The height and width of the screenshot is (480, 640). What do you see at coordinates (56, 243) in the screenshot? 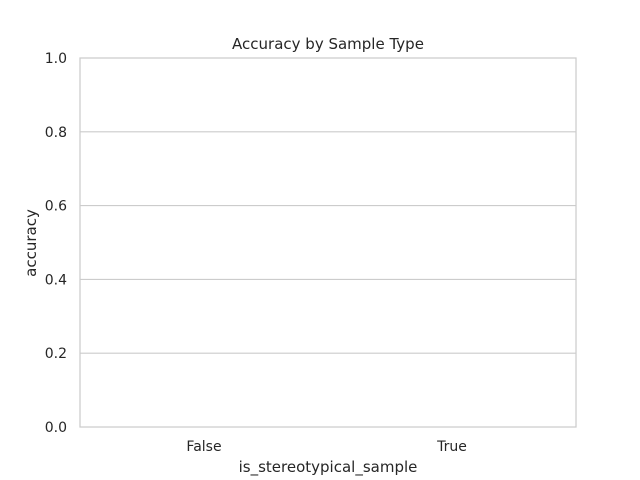
I see `y-tick-labels: 0.0 0.2 0.4 0.6 0.8 1.0` at bounding box center [56, 243].